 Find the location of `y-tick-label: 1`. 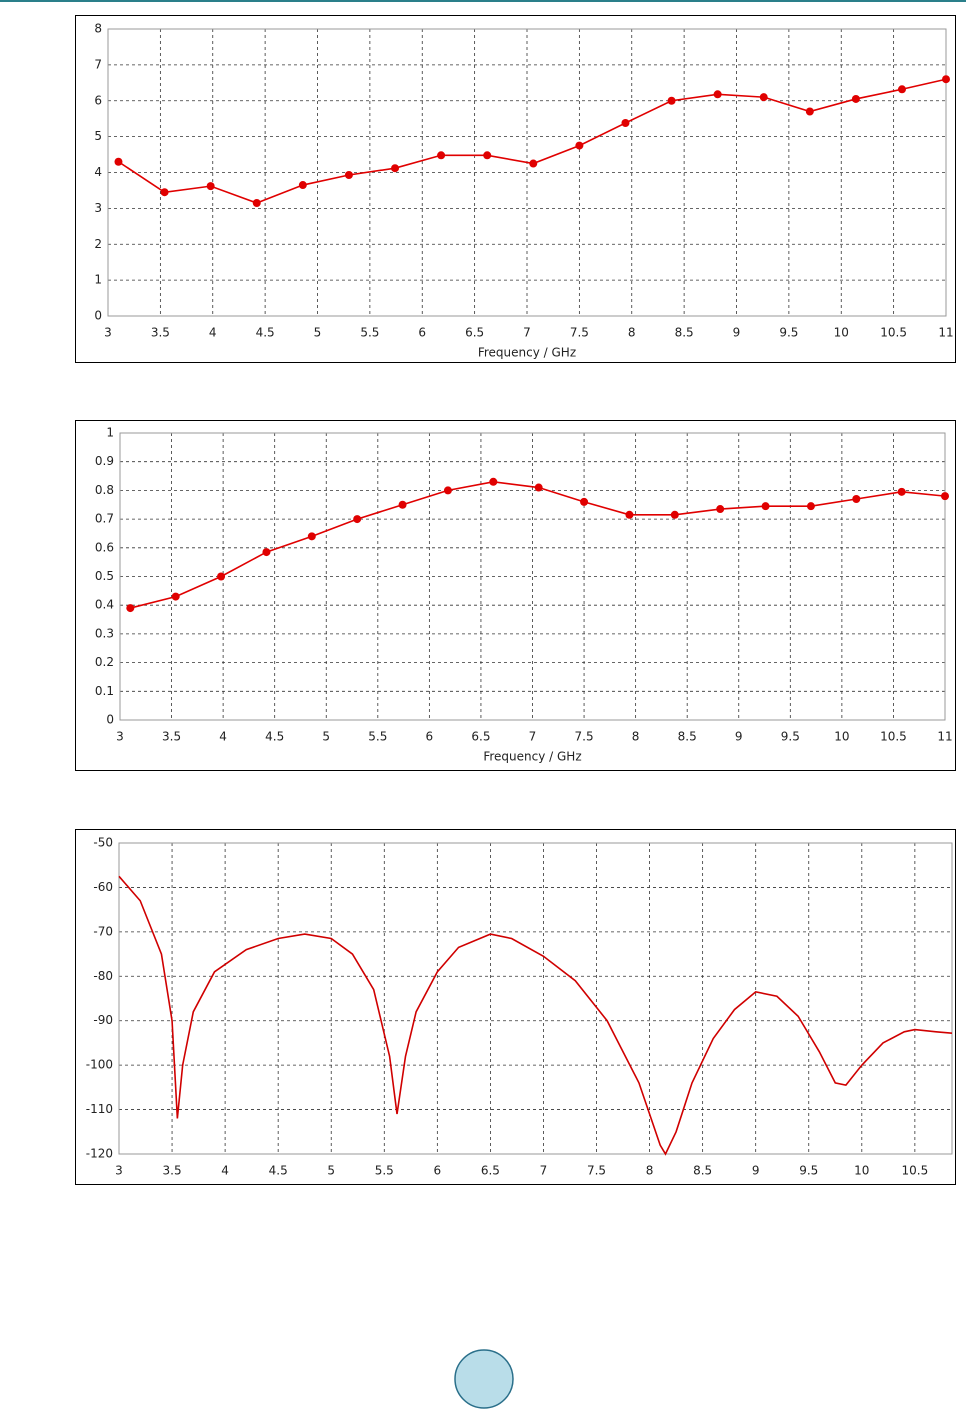

y-tick-label: 1 is located at coordinates (110, 433).